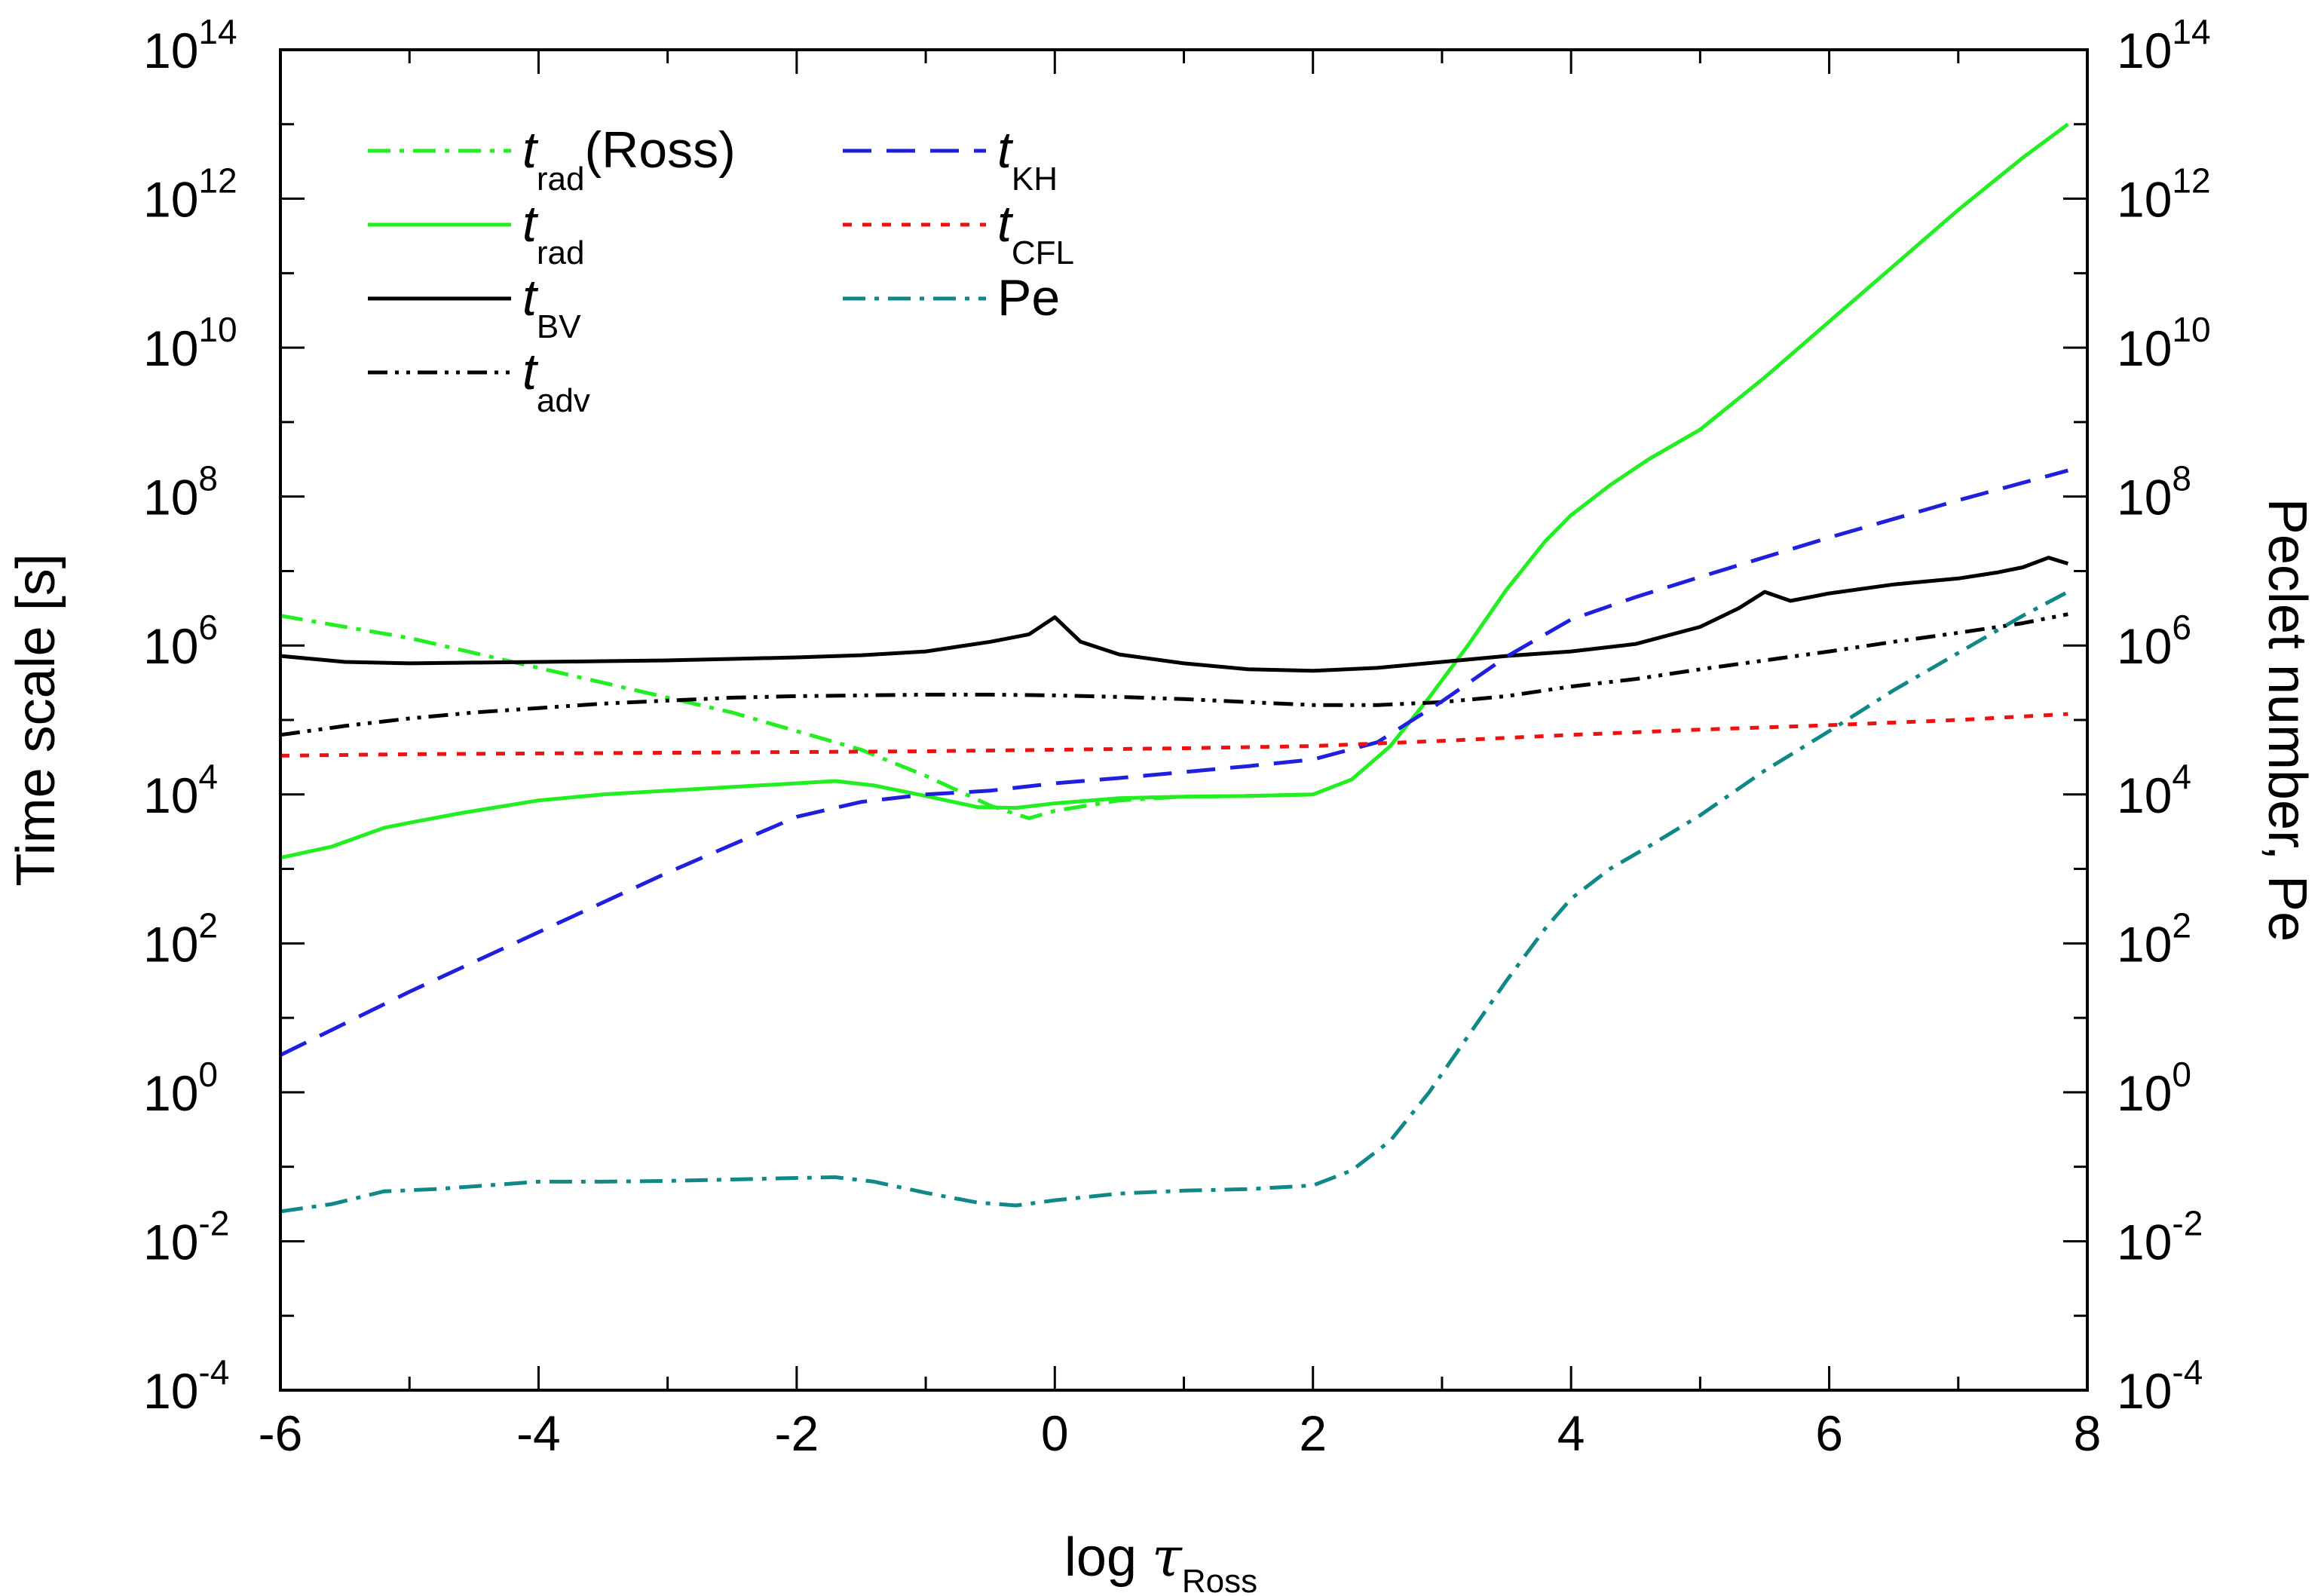 The image size is (2318, 1596). Describe the element at coordinates (180, 492) in the screenshot. I see `y-tick-label-left: 10⁸` at that location.